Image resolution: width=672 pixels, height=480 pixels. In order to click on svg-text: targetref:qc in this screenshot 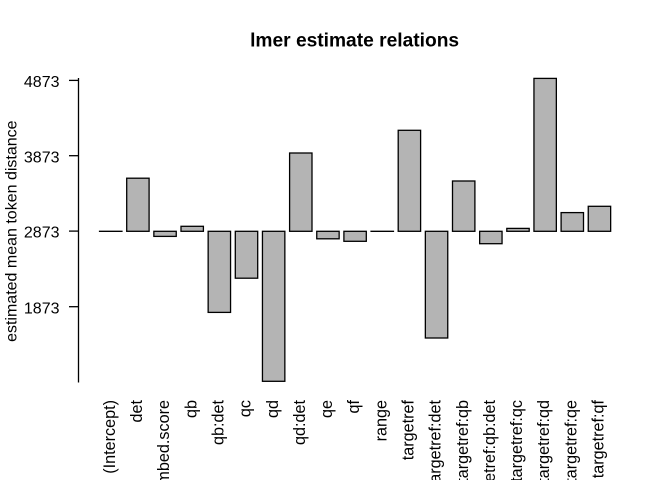, I will do `click(517, 440)`.